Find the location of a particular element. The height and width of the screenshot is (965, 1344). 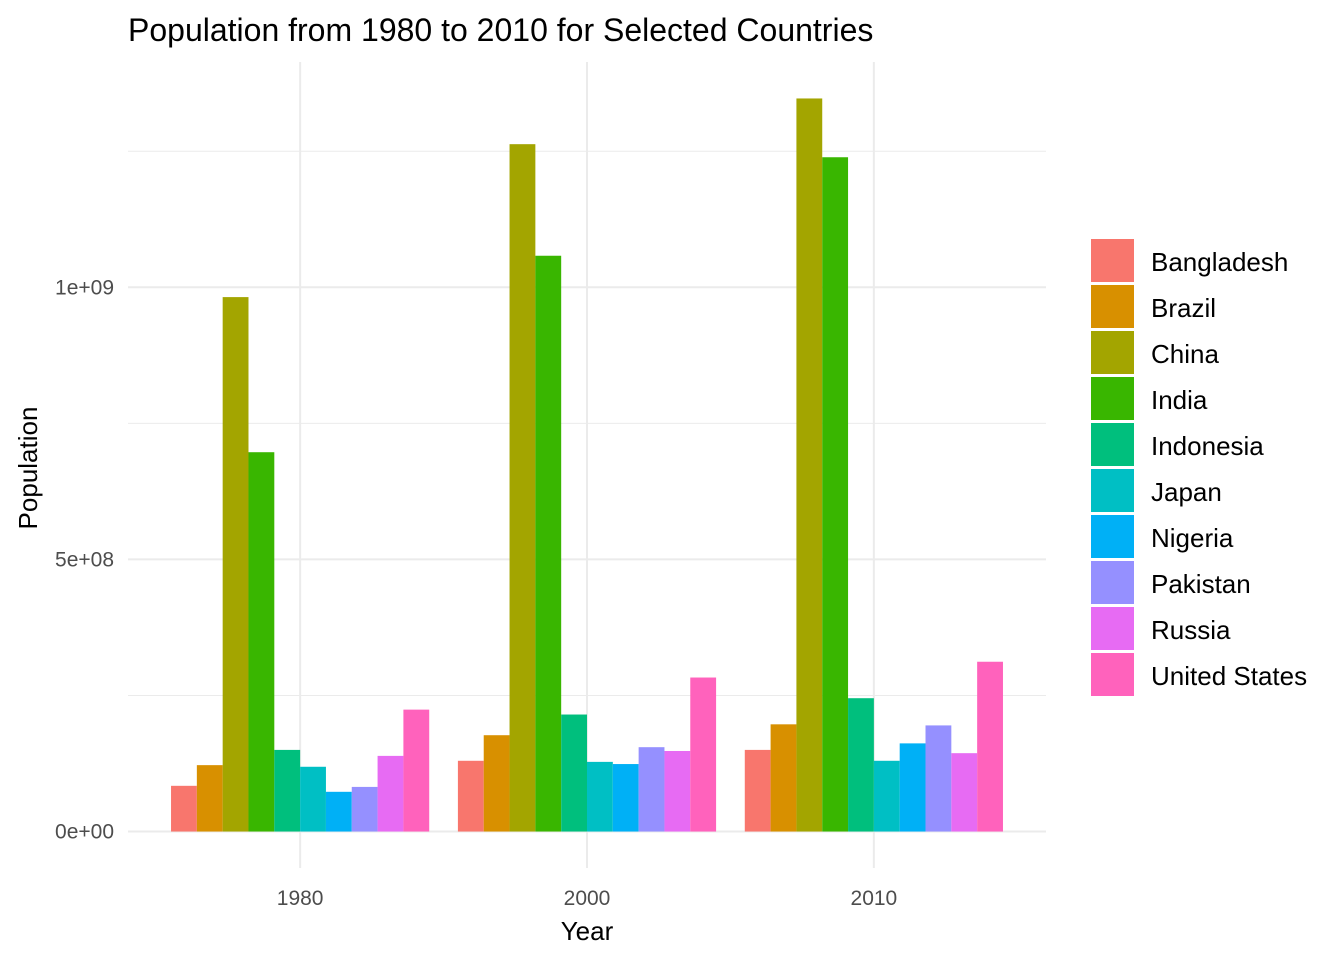

legend-label: Bangladesh is located at coordinates (1219, 262).